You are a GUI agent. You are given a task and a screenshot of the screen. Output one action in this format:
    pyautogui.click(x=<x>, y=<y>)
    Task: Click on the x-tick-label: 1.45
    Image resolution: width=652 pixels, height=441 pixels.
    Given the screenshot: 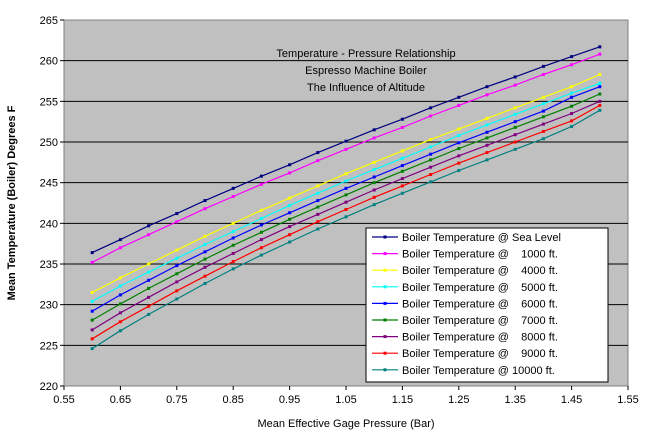 What is the action you would take?
    pyautogui.click(x=571, y=400)
    